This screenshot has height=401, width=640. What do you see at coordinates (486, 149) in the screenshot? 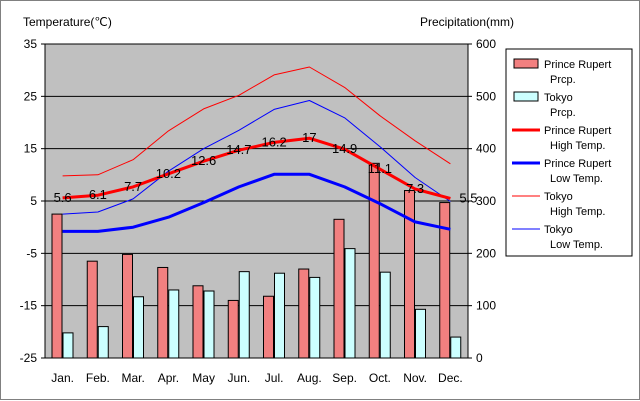
I see `right-tick-label: 400` at bounding box center [486, 149].